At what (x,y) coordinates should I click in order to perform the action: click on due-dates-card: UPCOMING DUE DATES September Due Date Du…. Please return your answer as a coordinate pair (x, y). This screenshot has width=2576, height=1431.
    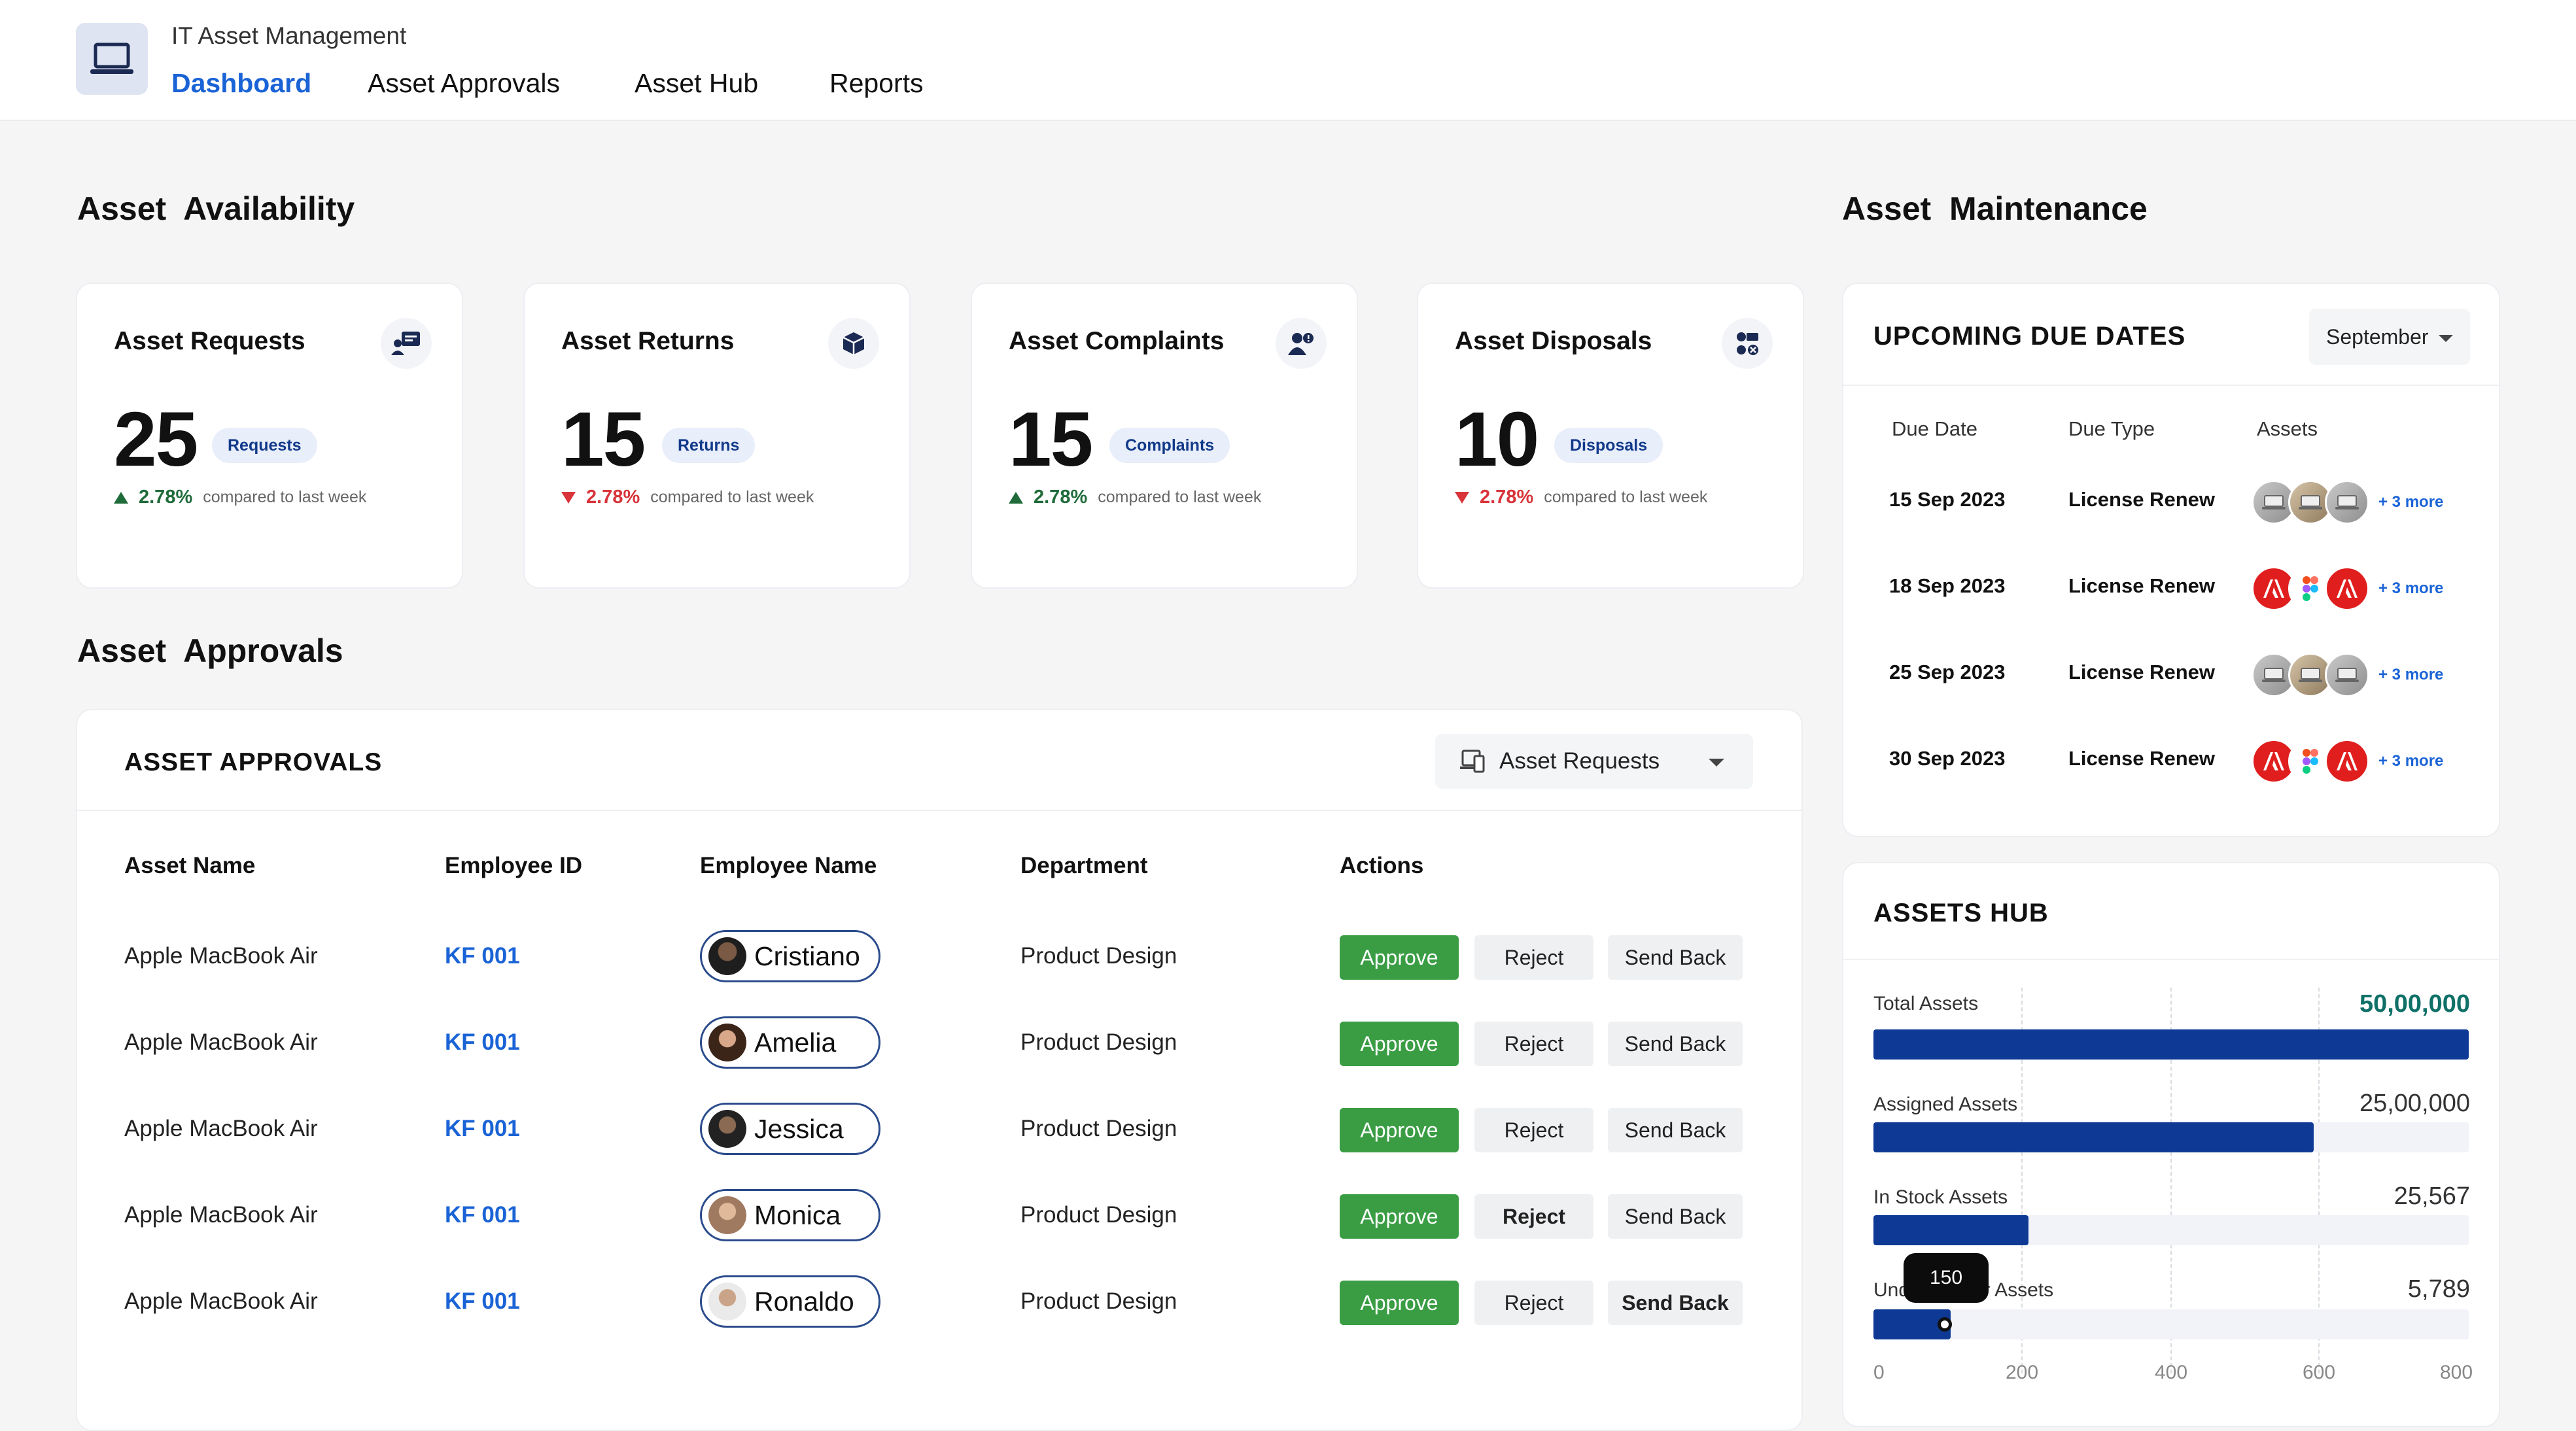
    Looking at the image, I should click on (2171, 560).